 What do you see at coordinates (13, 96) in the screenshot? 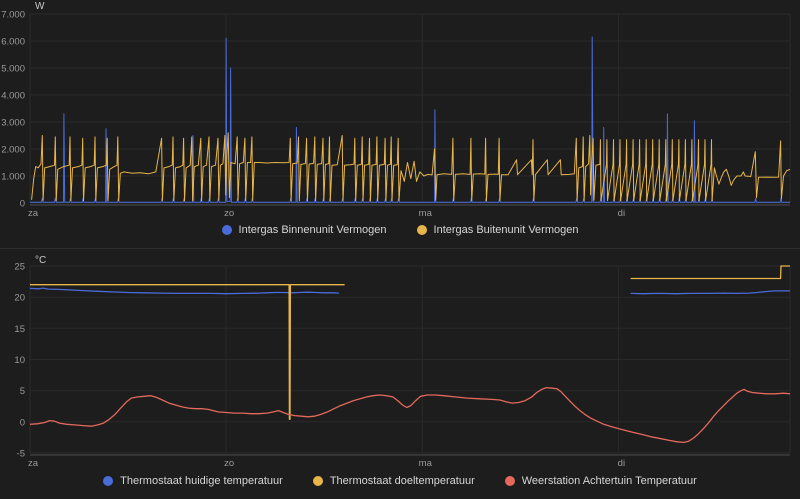
I see `svg-text: 4.000` at bounding box center [13, 96].